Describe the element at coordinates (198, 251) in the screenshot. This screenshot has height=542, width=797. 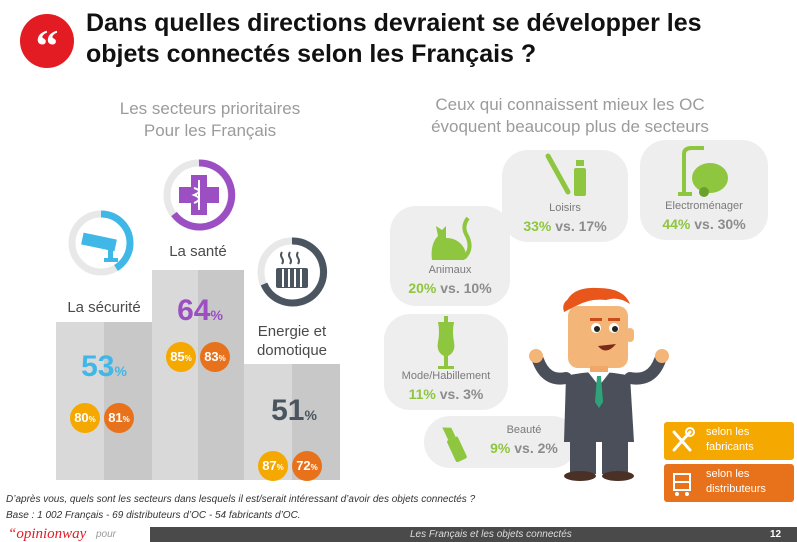
I see `sector-label-sante: La santé` at that location.